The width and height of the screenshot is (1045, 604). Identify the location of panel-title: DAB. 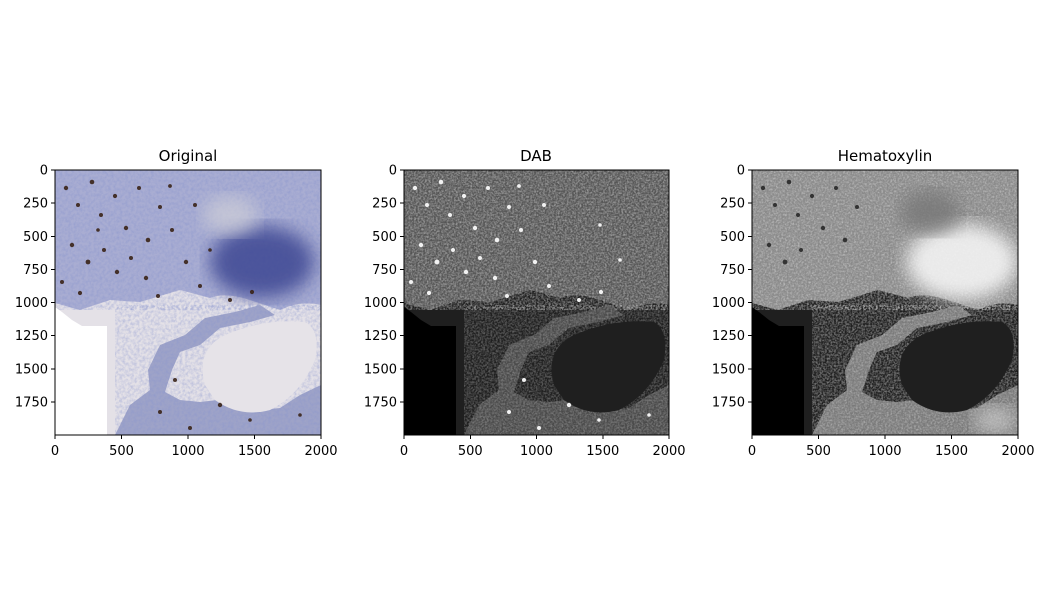
(536, 156).